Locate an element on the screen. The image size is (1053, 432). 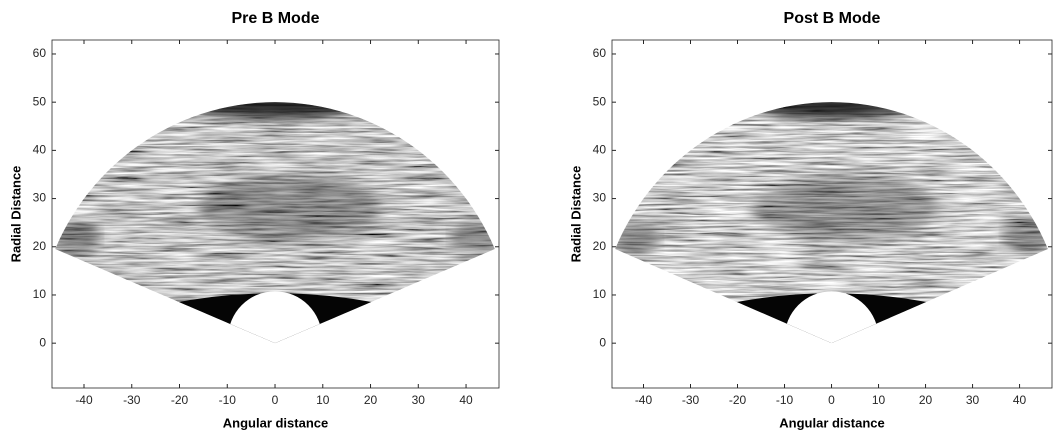
chart-title: Pre B Mode is located at coordinates (275, 18).